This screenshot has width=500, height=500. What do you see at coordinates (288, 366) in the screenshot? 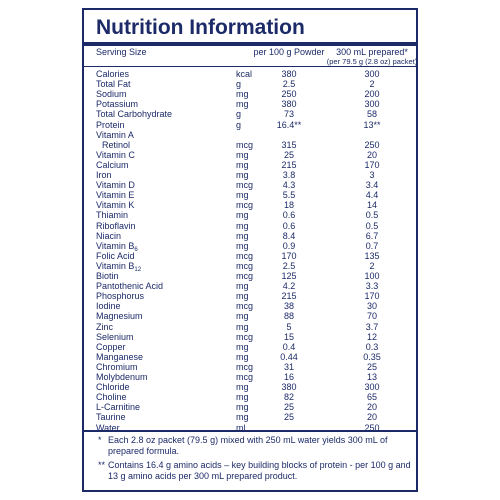
I see `value-per-100g: 31` at bounding box center [288, 366].